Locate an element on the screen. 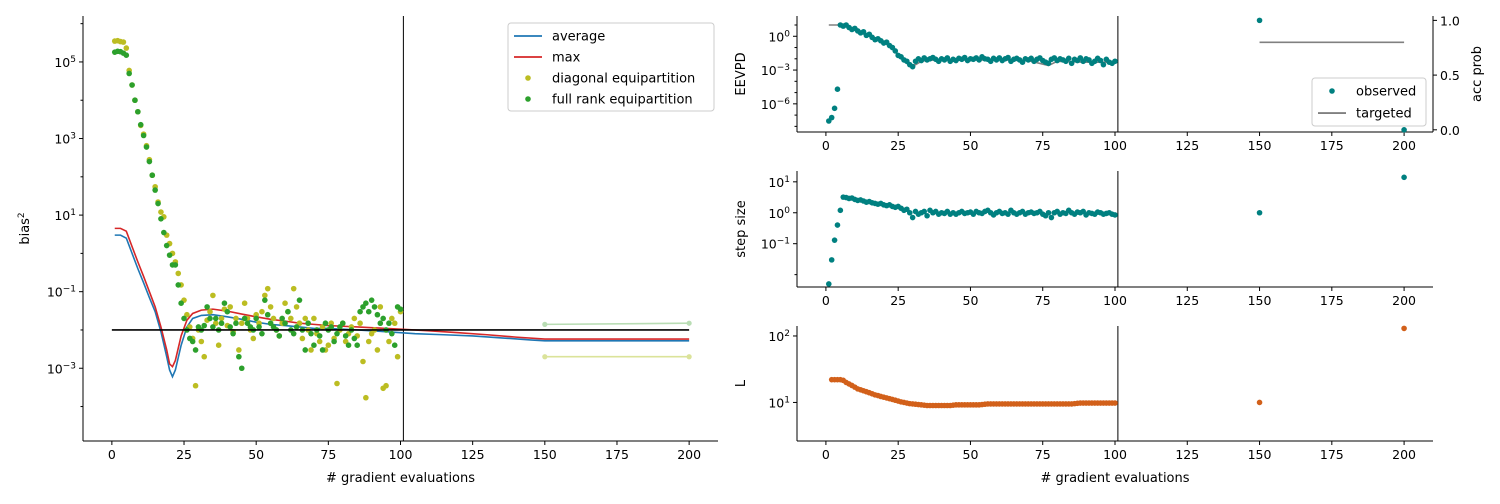 The height and width of the screenshot is (504, 1500). extension-line is located at coordinates (617, 324).